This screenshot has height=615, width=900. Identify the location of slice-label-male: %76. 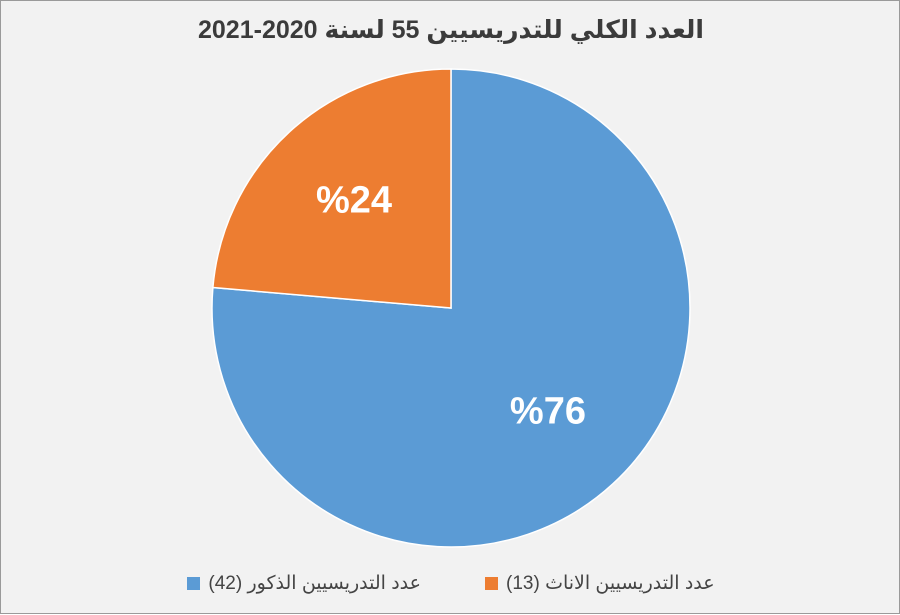
(548, 412).